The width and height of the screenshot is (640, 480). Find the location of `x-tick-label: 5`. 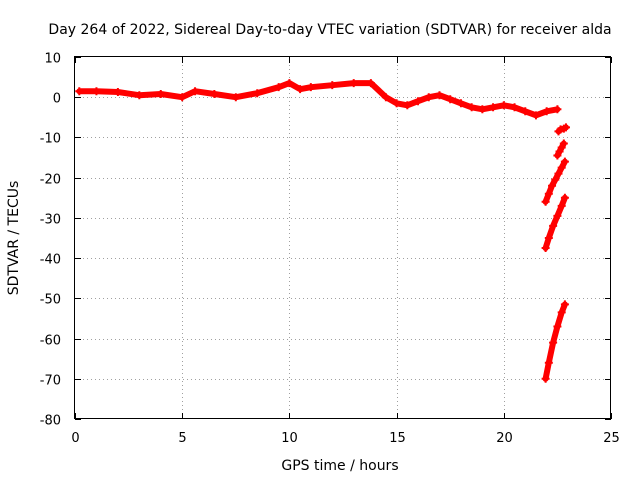

x-tick-label: 5 is located at coordinates (182, 438).